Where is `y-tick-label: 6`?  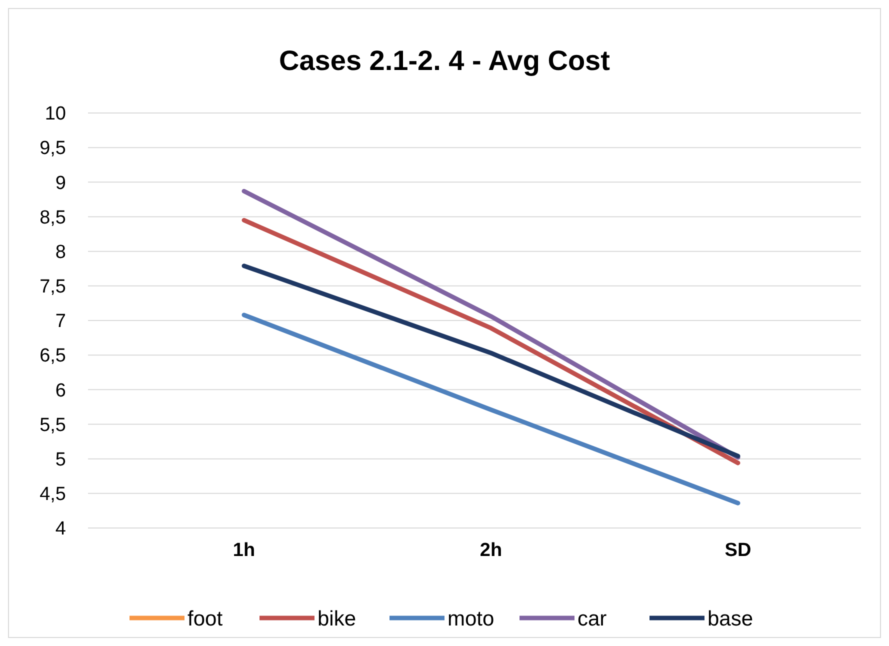
y-tick-label: 6 is located at coordinates (60, 391).